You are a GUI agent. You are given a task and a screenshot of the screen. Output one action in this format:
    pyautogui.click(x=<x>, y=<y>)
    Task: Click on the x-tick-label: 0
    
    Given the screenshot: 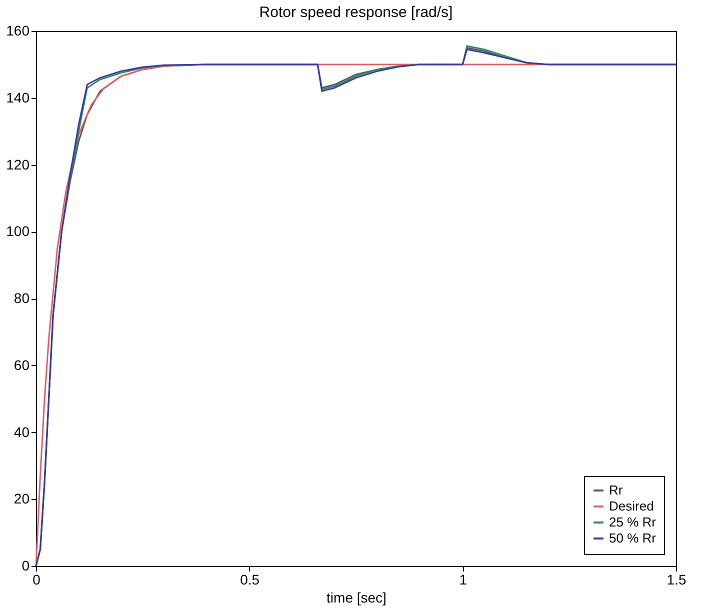 What is the action you would take?
    pyautogui.click(x=36, y=580)
    